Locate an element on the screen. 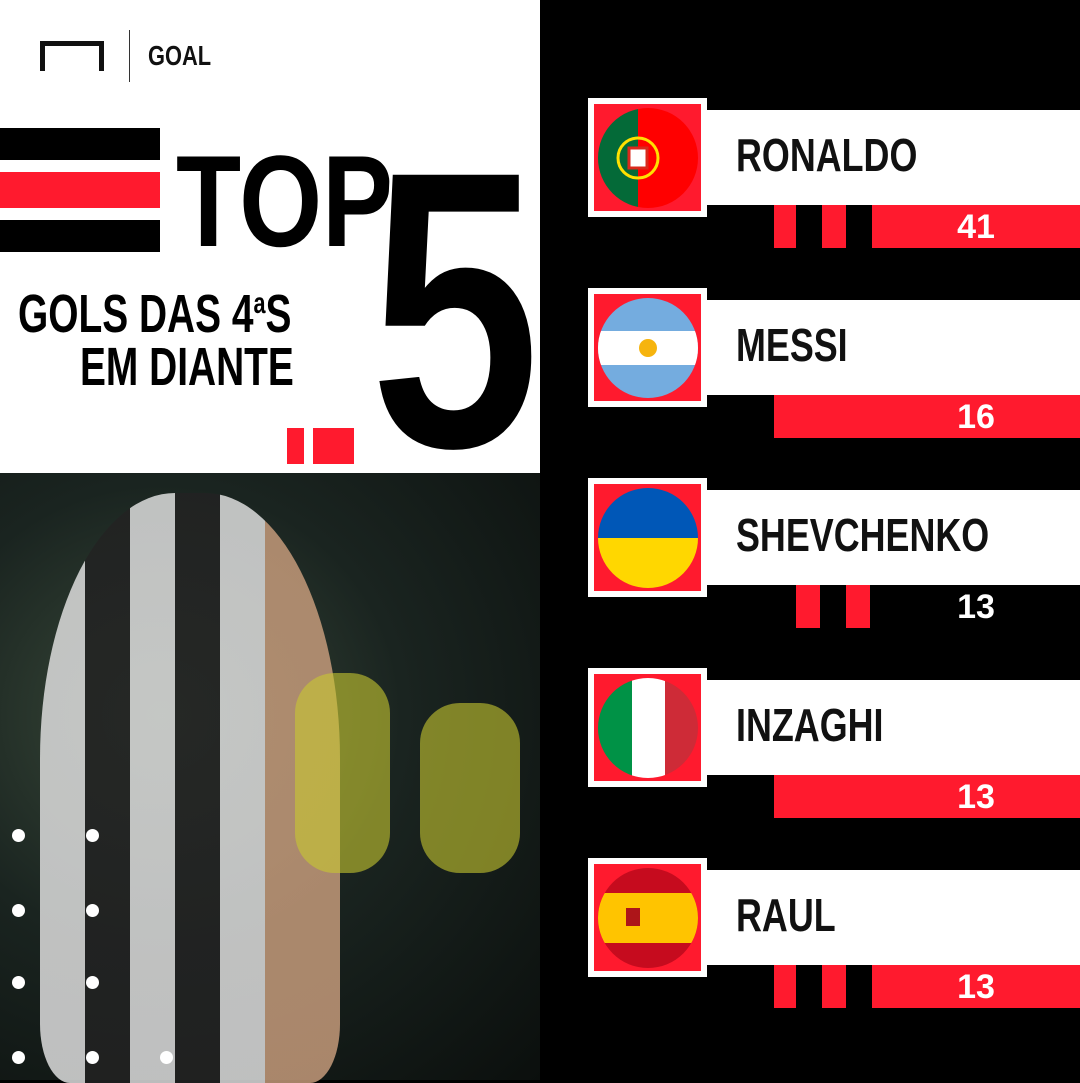 The height and width of the screenshot is (1083, 1080). ukraine-flag-icon is located at coordinates (647, 537).